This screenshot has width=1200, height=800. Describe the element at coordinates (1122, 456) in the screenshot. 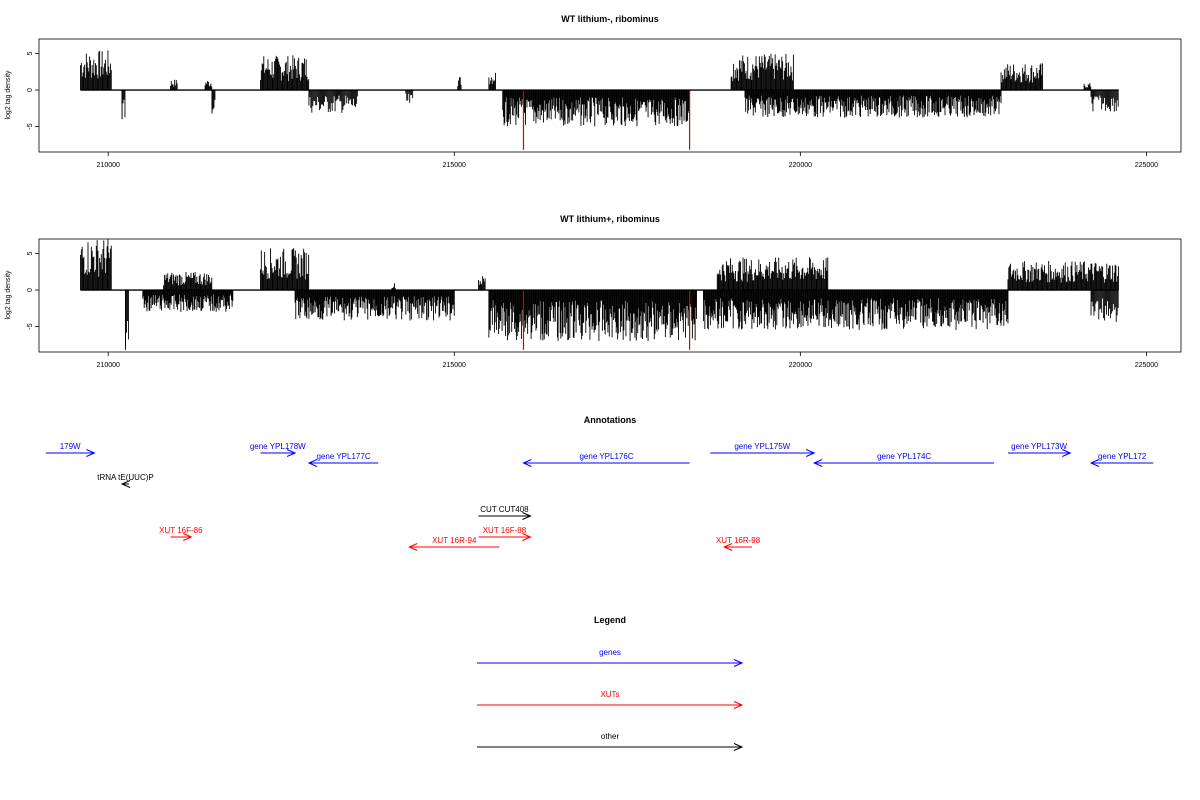

I see `feature-label: gene YPL172` at that location.